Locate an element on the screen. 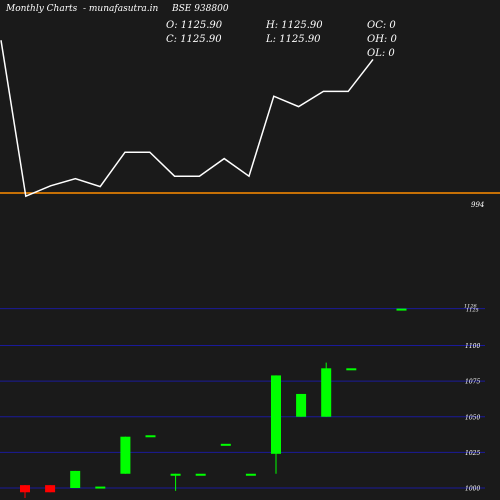  reference-label: 994 is located at coordinates (477, 205).